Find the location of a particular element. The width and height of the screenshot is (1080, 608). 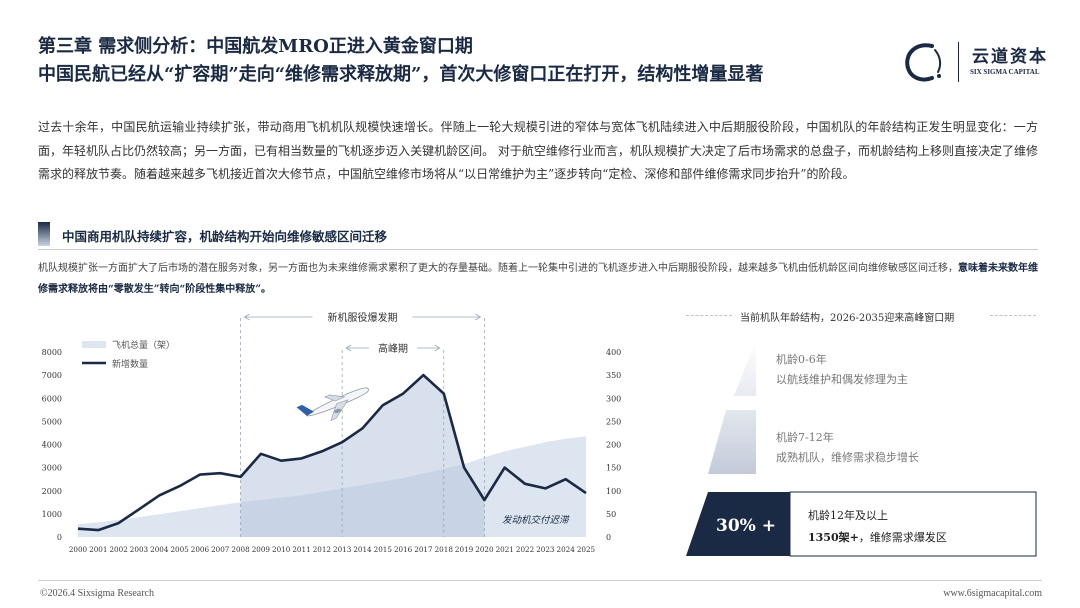

x-tick-label: 2011 is located at coordinates (301, 549).